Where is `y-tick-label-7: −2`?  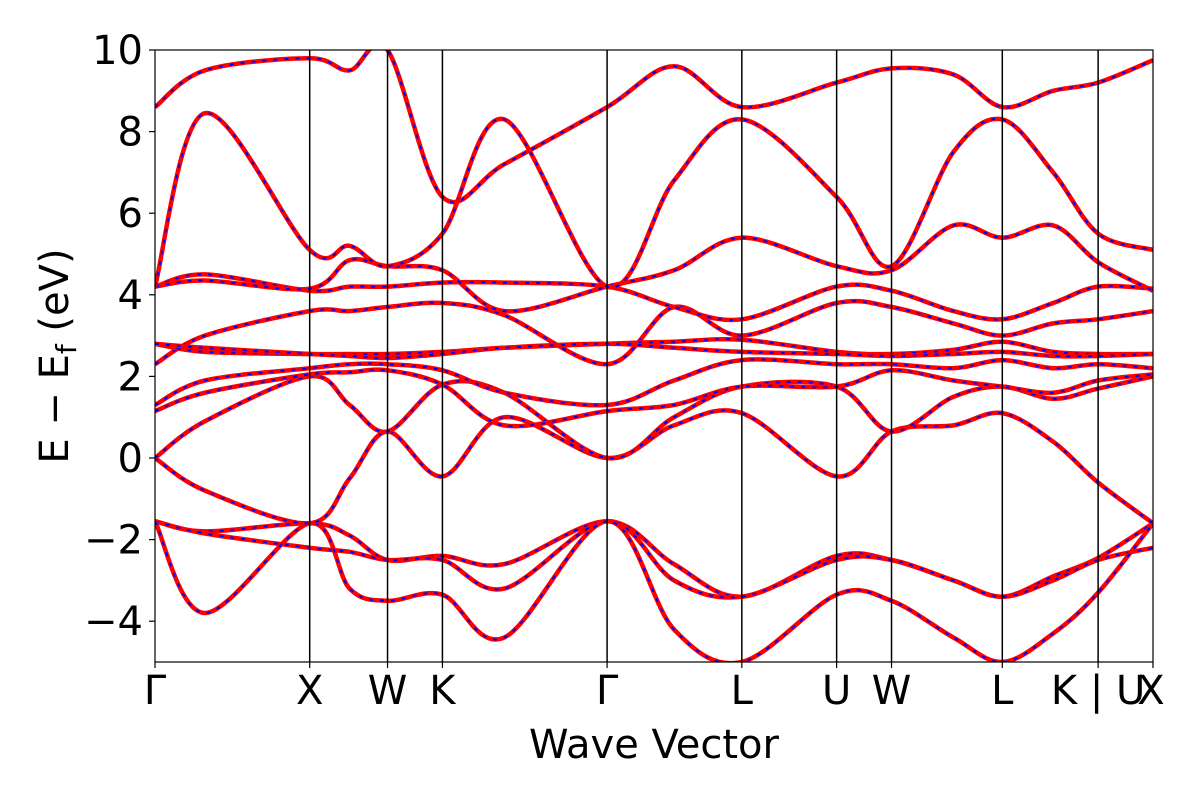 y-tick-label-7: −2 is located at coordinates (113, 541).